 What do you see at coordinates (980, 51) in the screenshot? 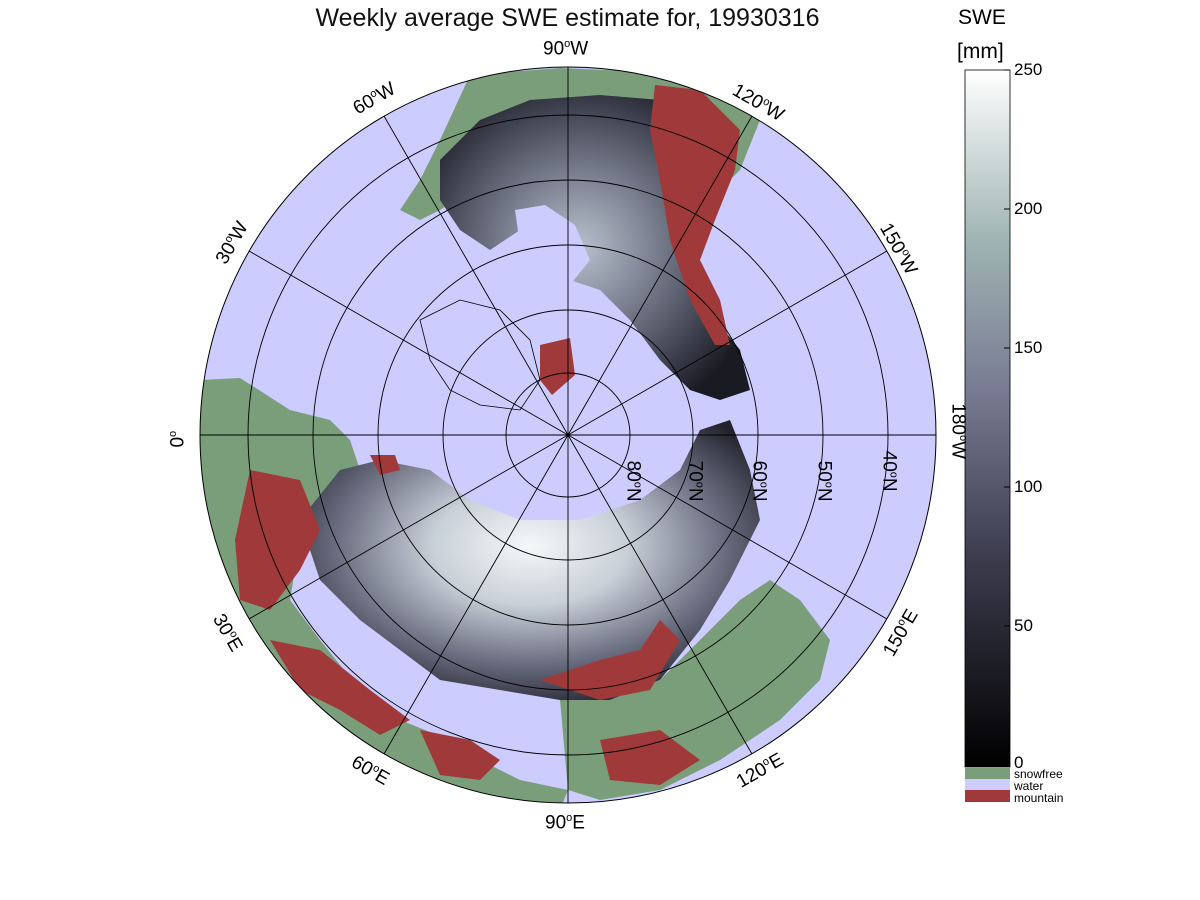
I see `colorbar-unit: [mm]` at bounding box center [980, 51].